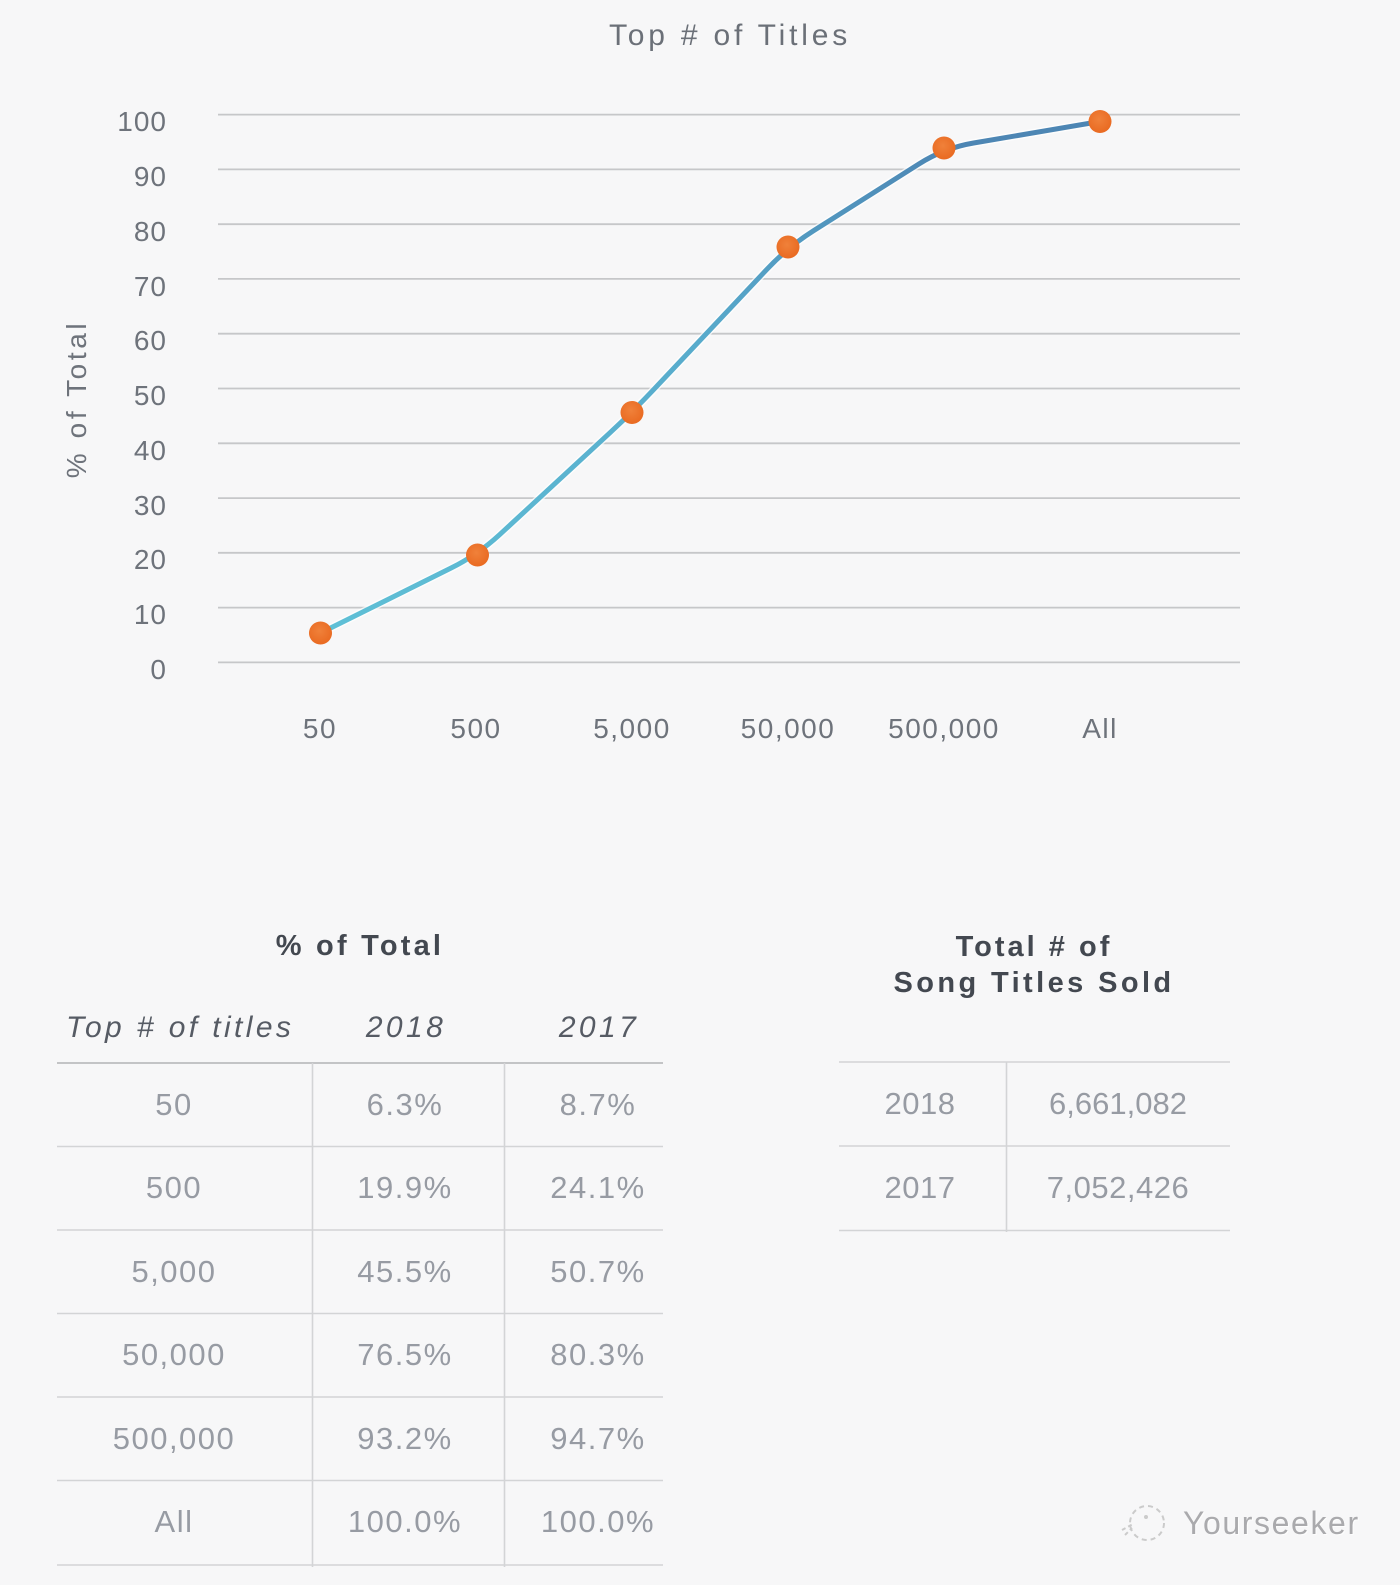  What do you see at coordinates (150, 231) in the screenshot?
I see `svg-text: 80` at bounding box center [150, 231].